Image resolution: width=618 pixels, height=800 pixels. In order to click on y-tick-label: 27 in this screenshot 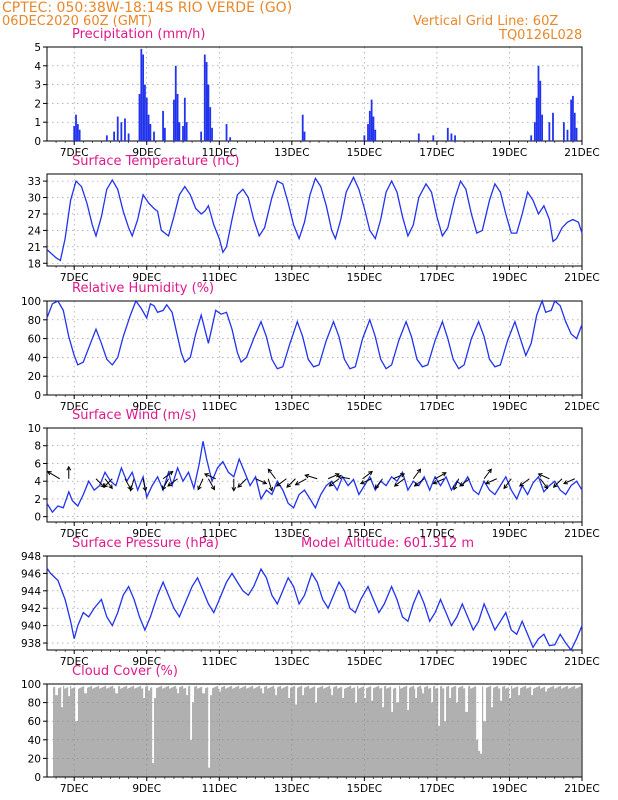, I will do `click(34, 215)`.